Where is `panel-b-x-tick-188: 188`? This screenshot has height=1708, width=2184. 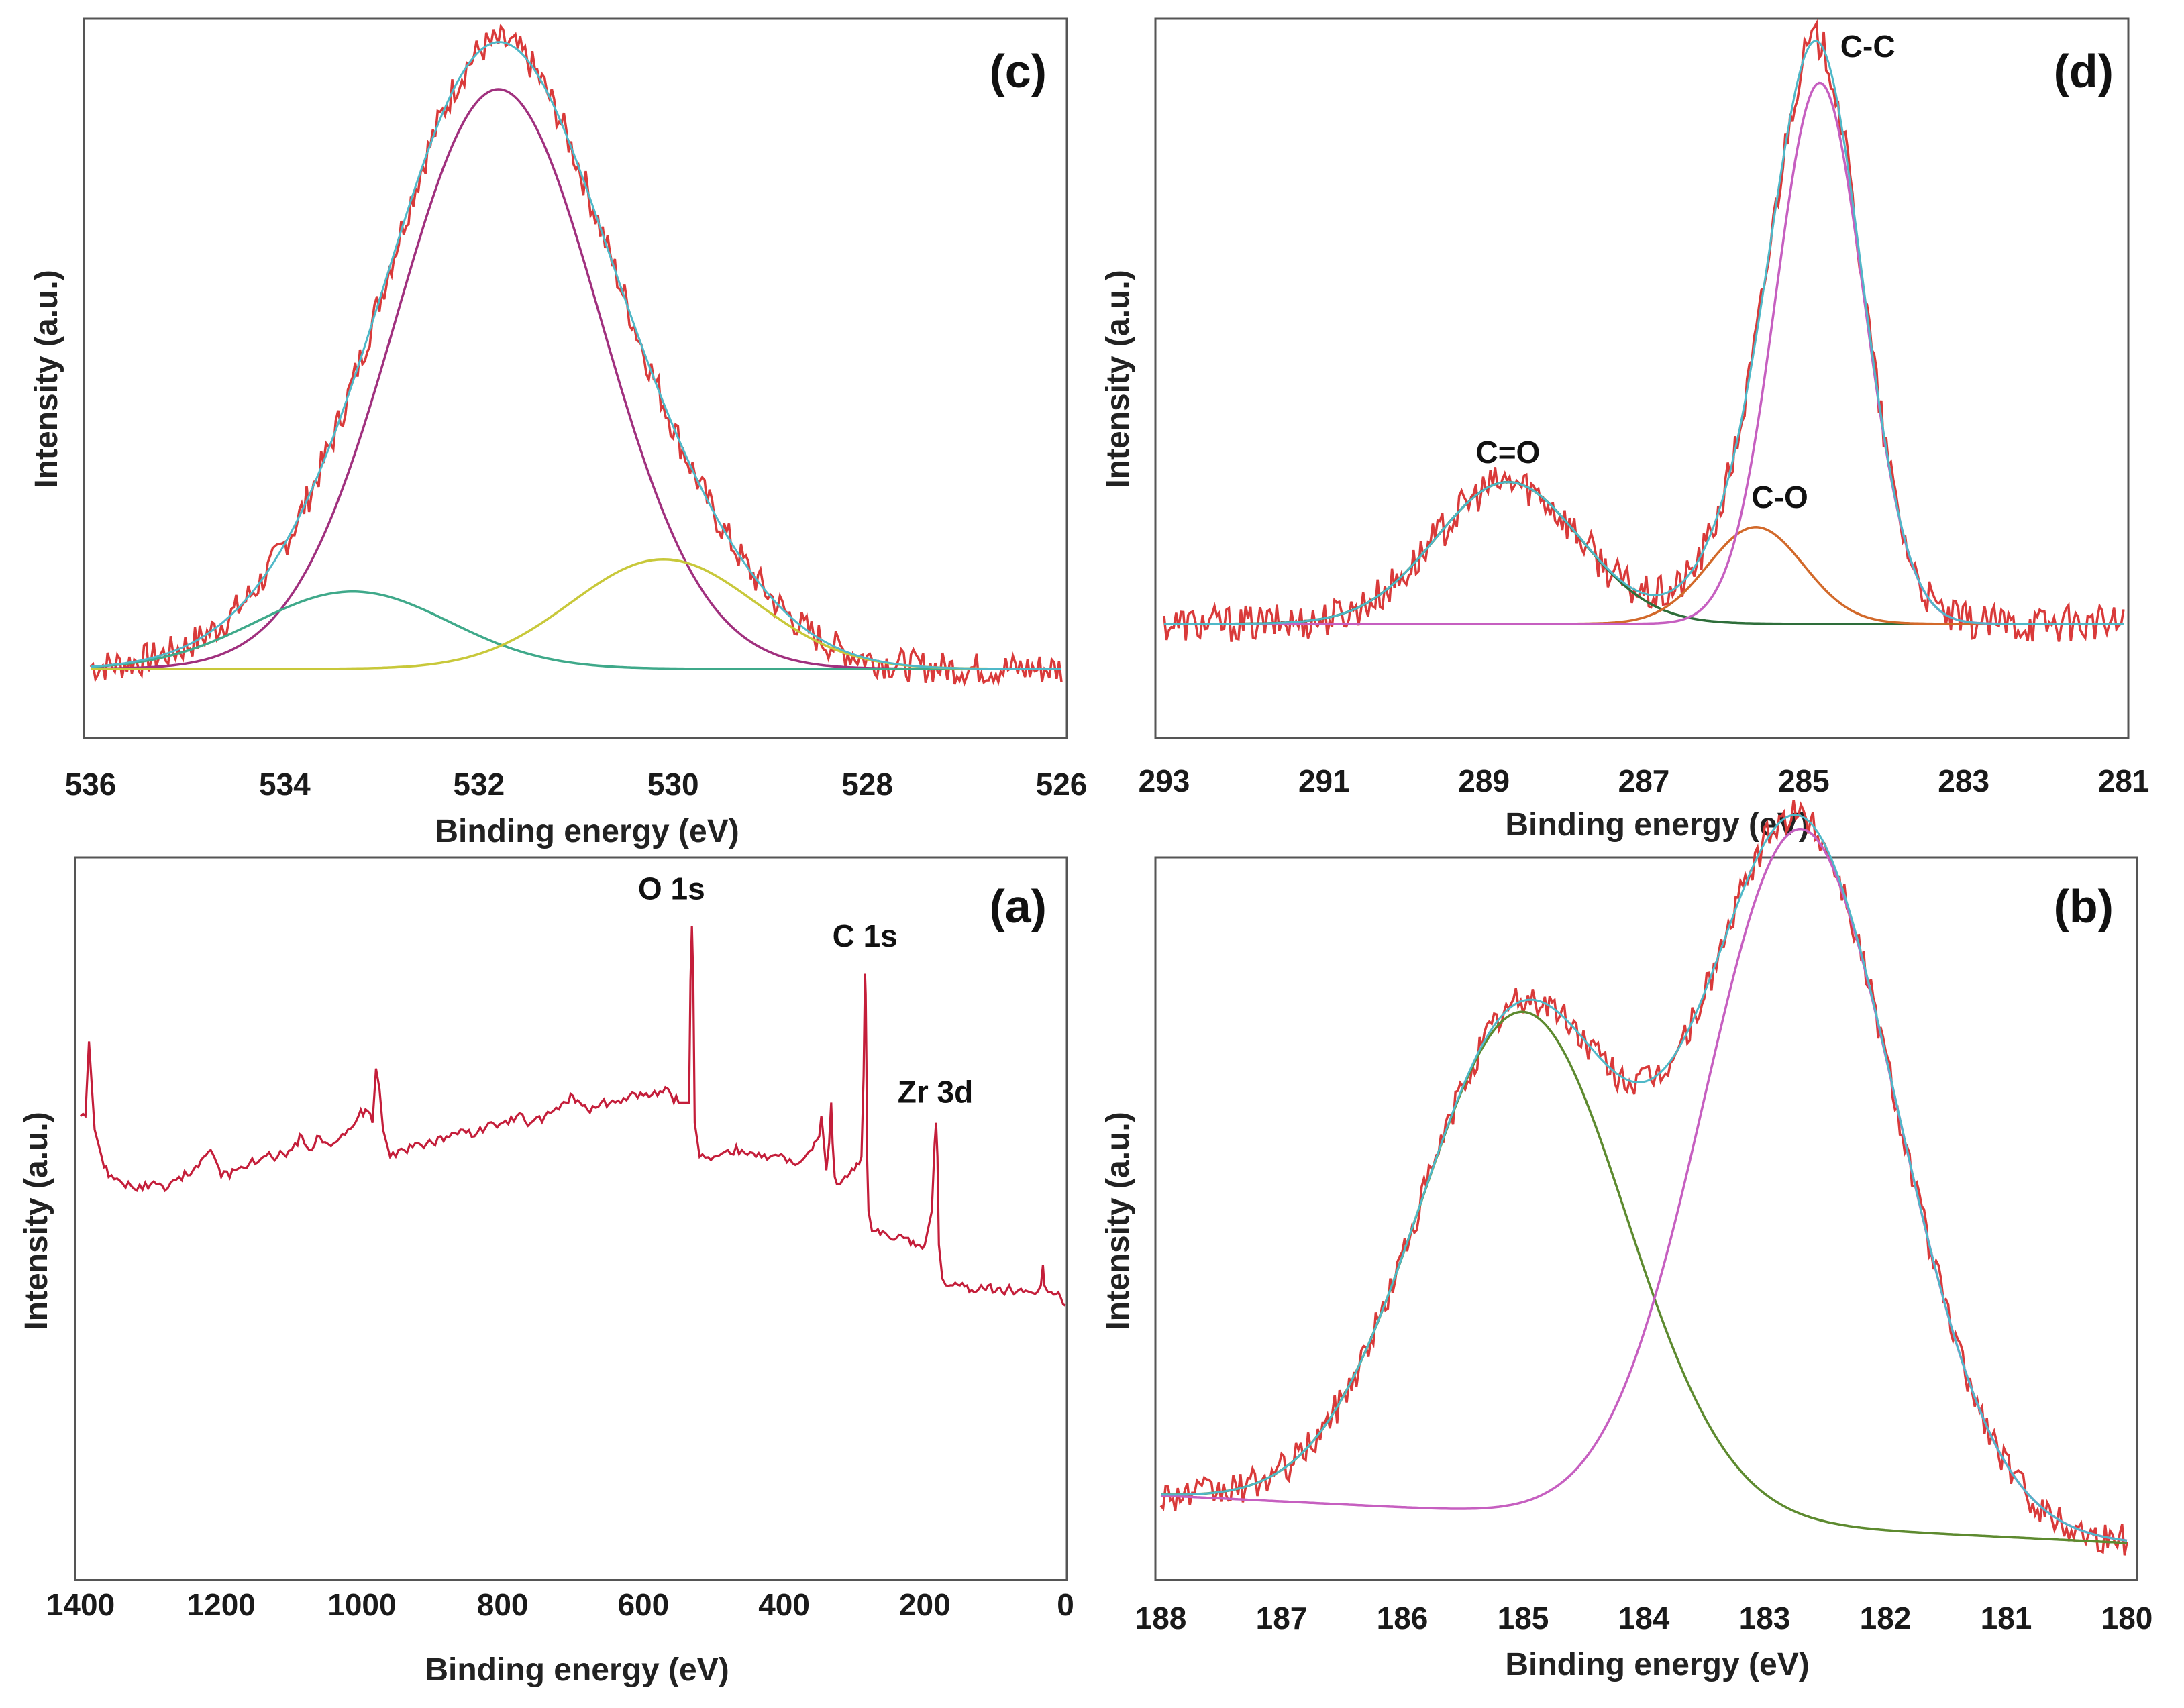
panel-b-x-tick-188: 188 is located at coordinates (1161, 1618).